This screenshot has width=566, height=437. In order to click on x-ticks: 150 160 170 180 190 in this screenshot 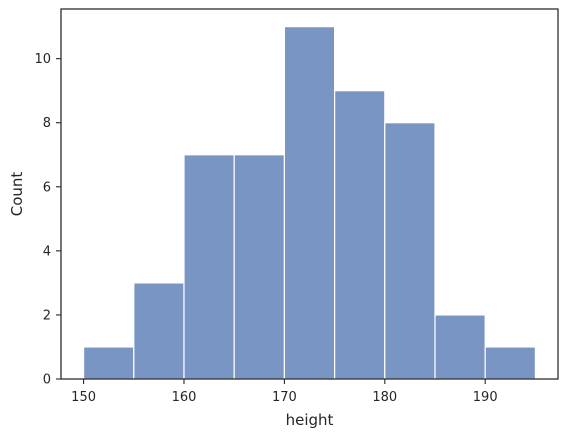, I will do `click(284, 392)`.